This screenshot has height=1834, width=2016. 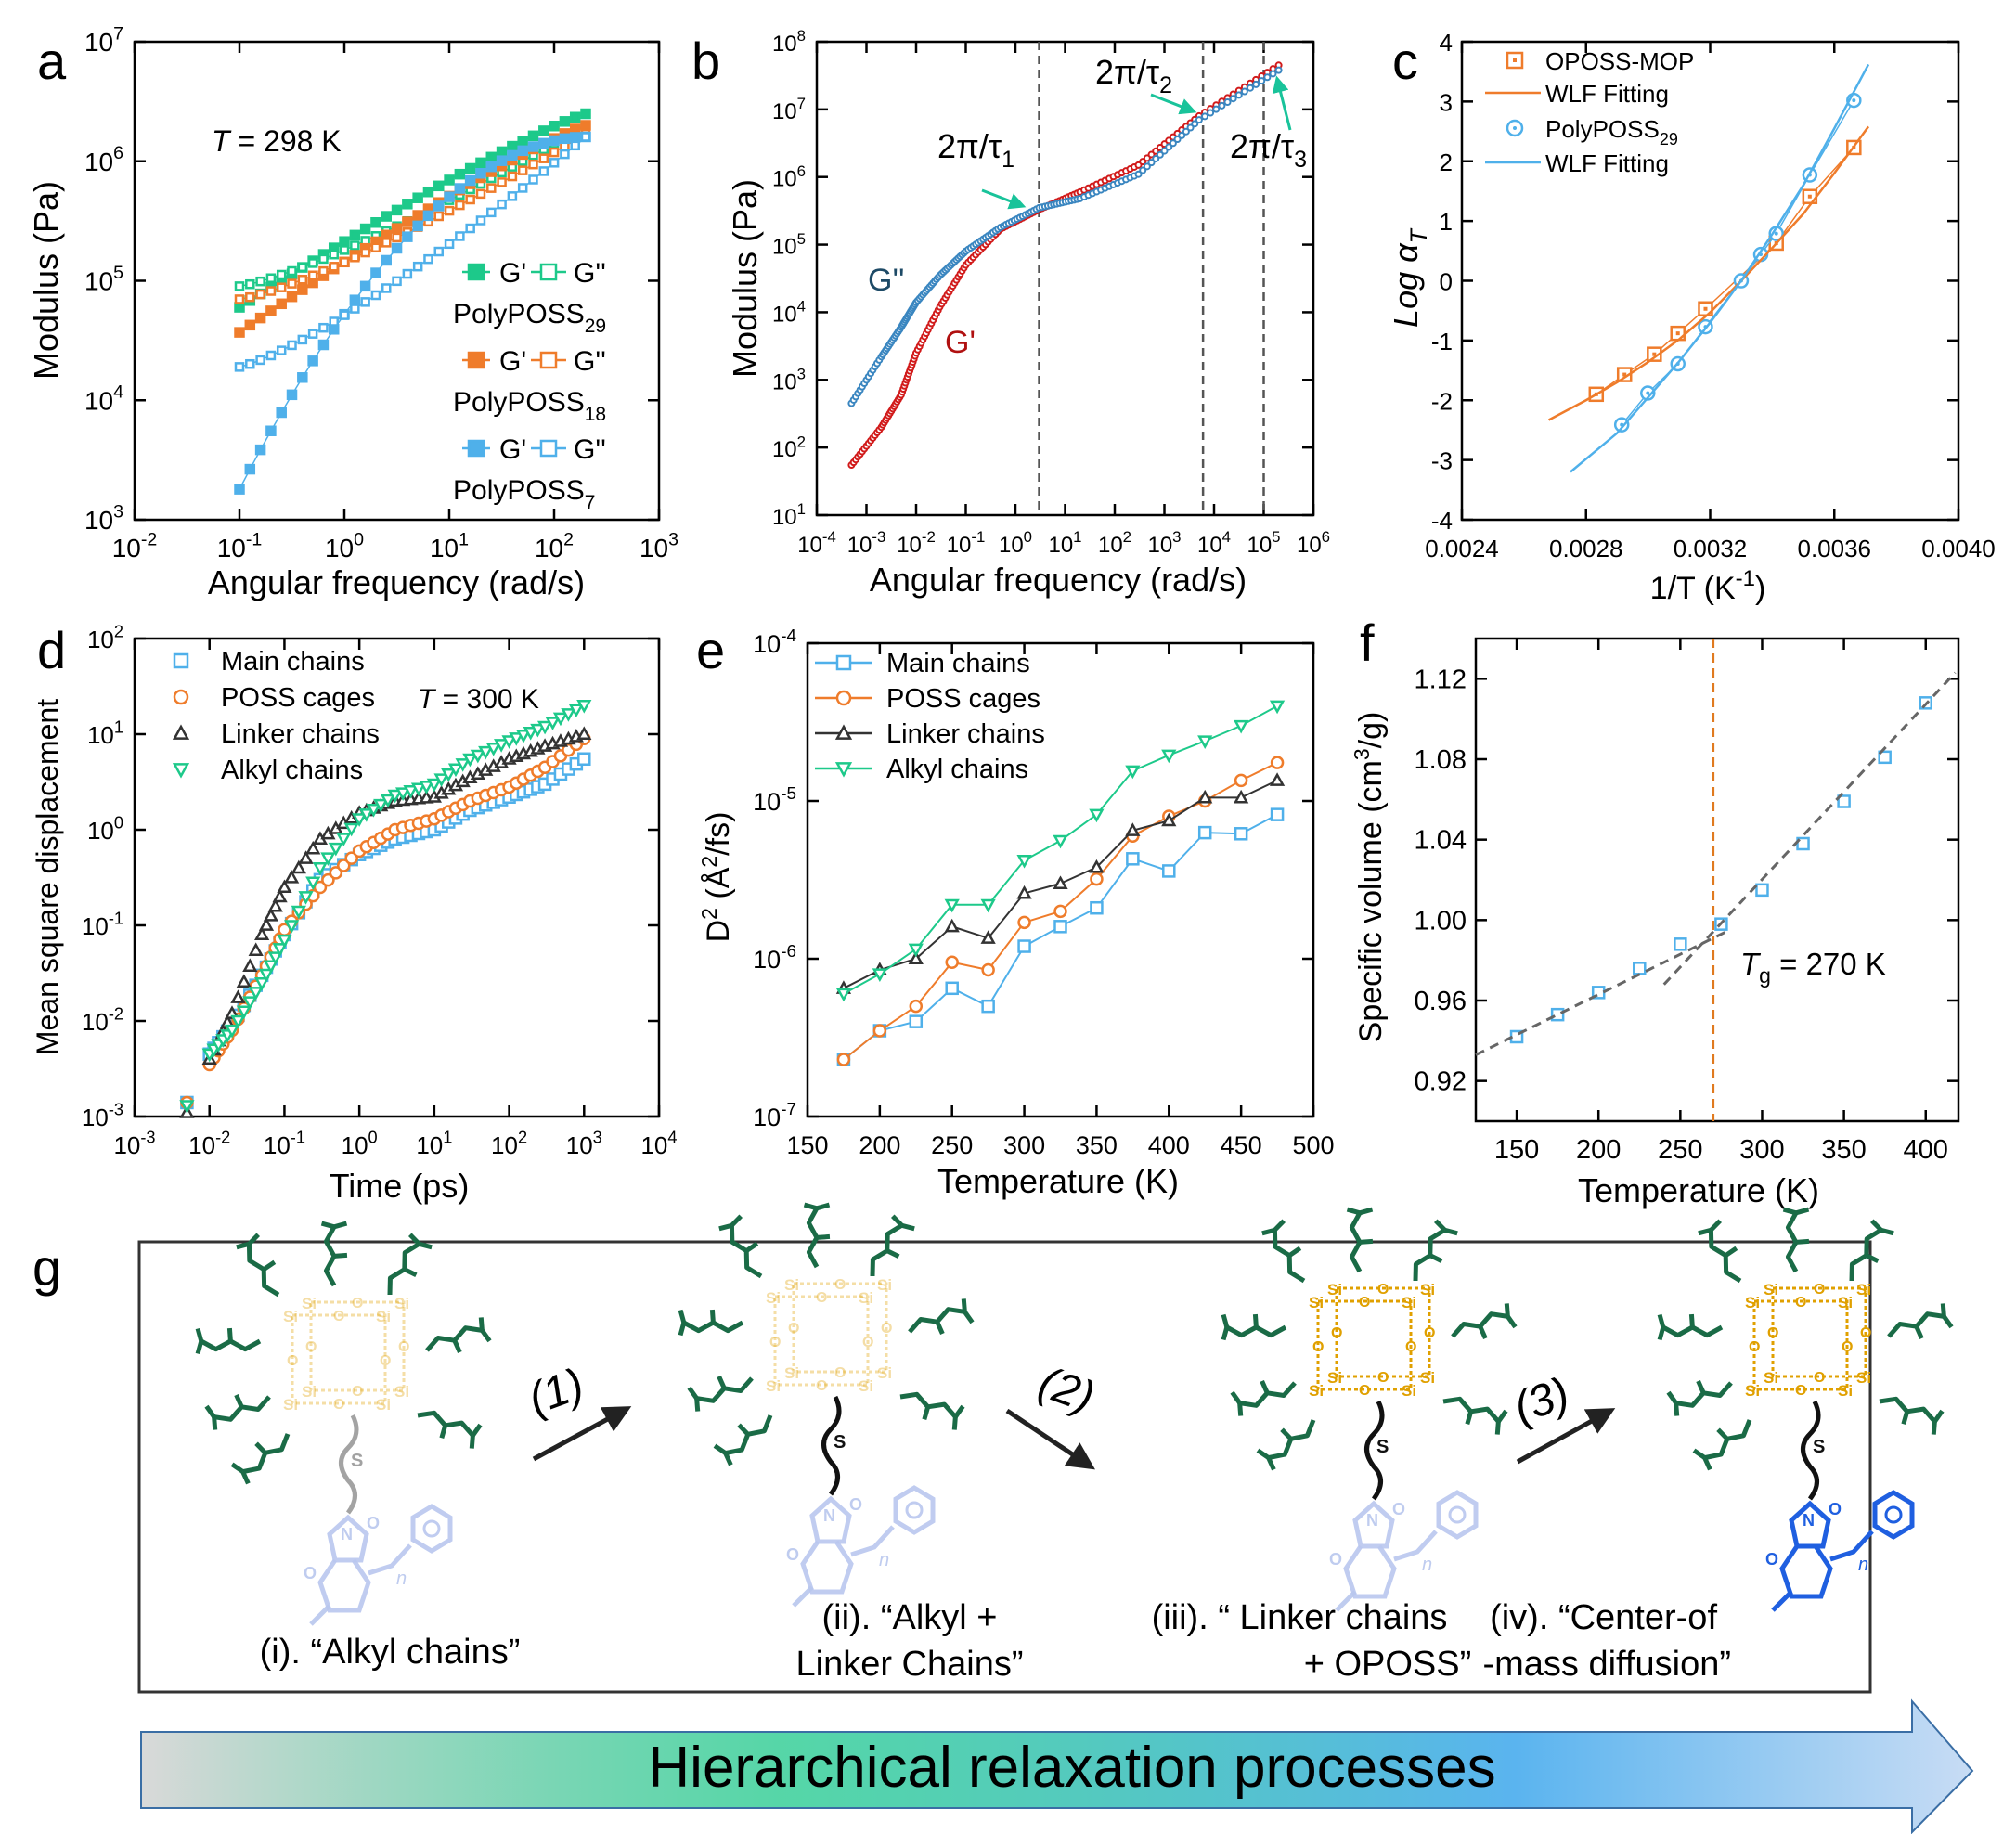 I want to click on x-tick-label: 200, so click(x=879, y=1145).